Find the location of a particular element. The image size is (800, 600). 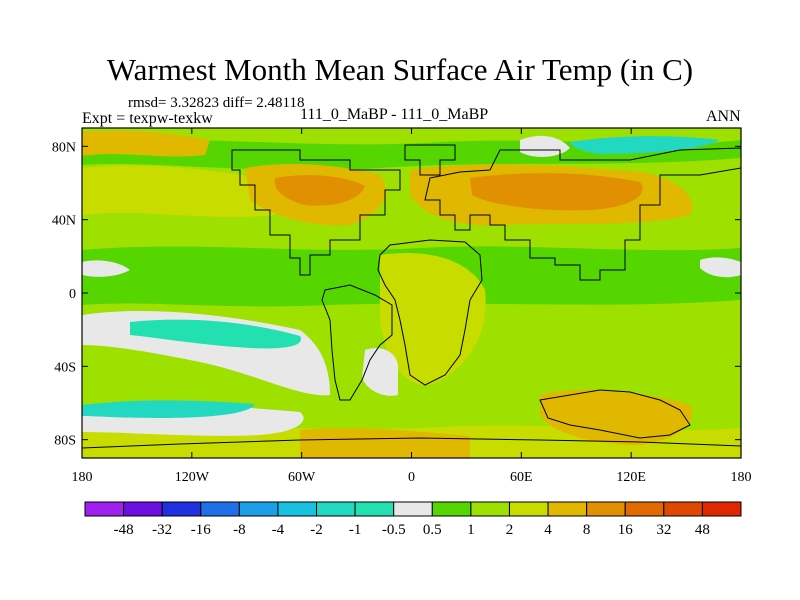

coastline-eurasia is located at coordinates (583, 214).